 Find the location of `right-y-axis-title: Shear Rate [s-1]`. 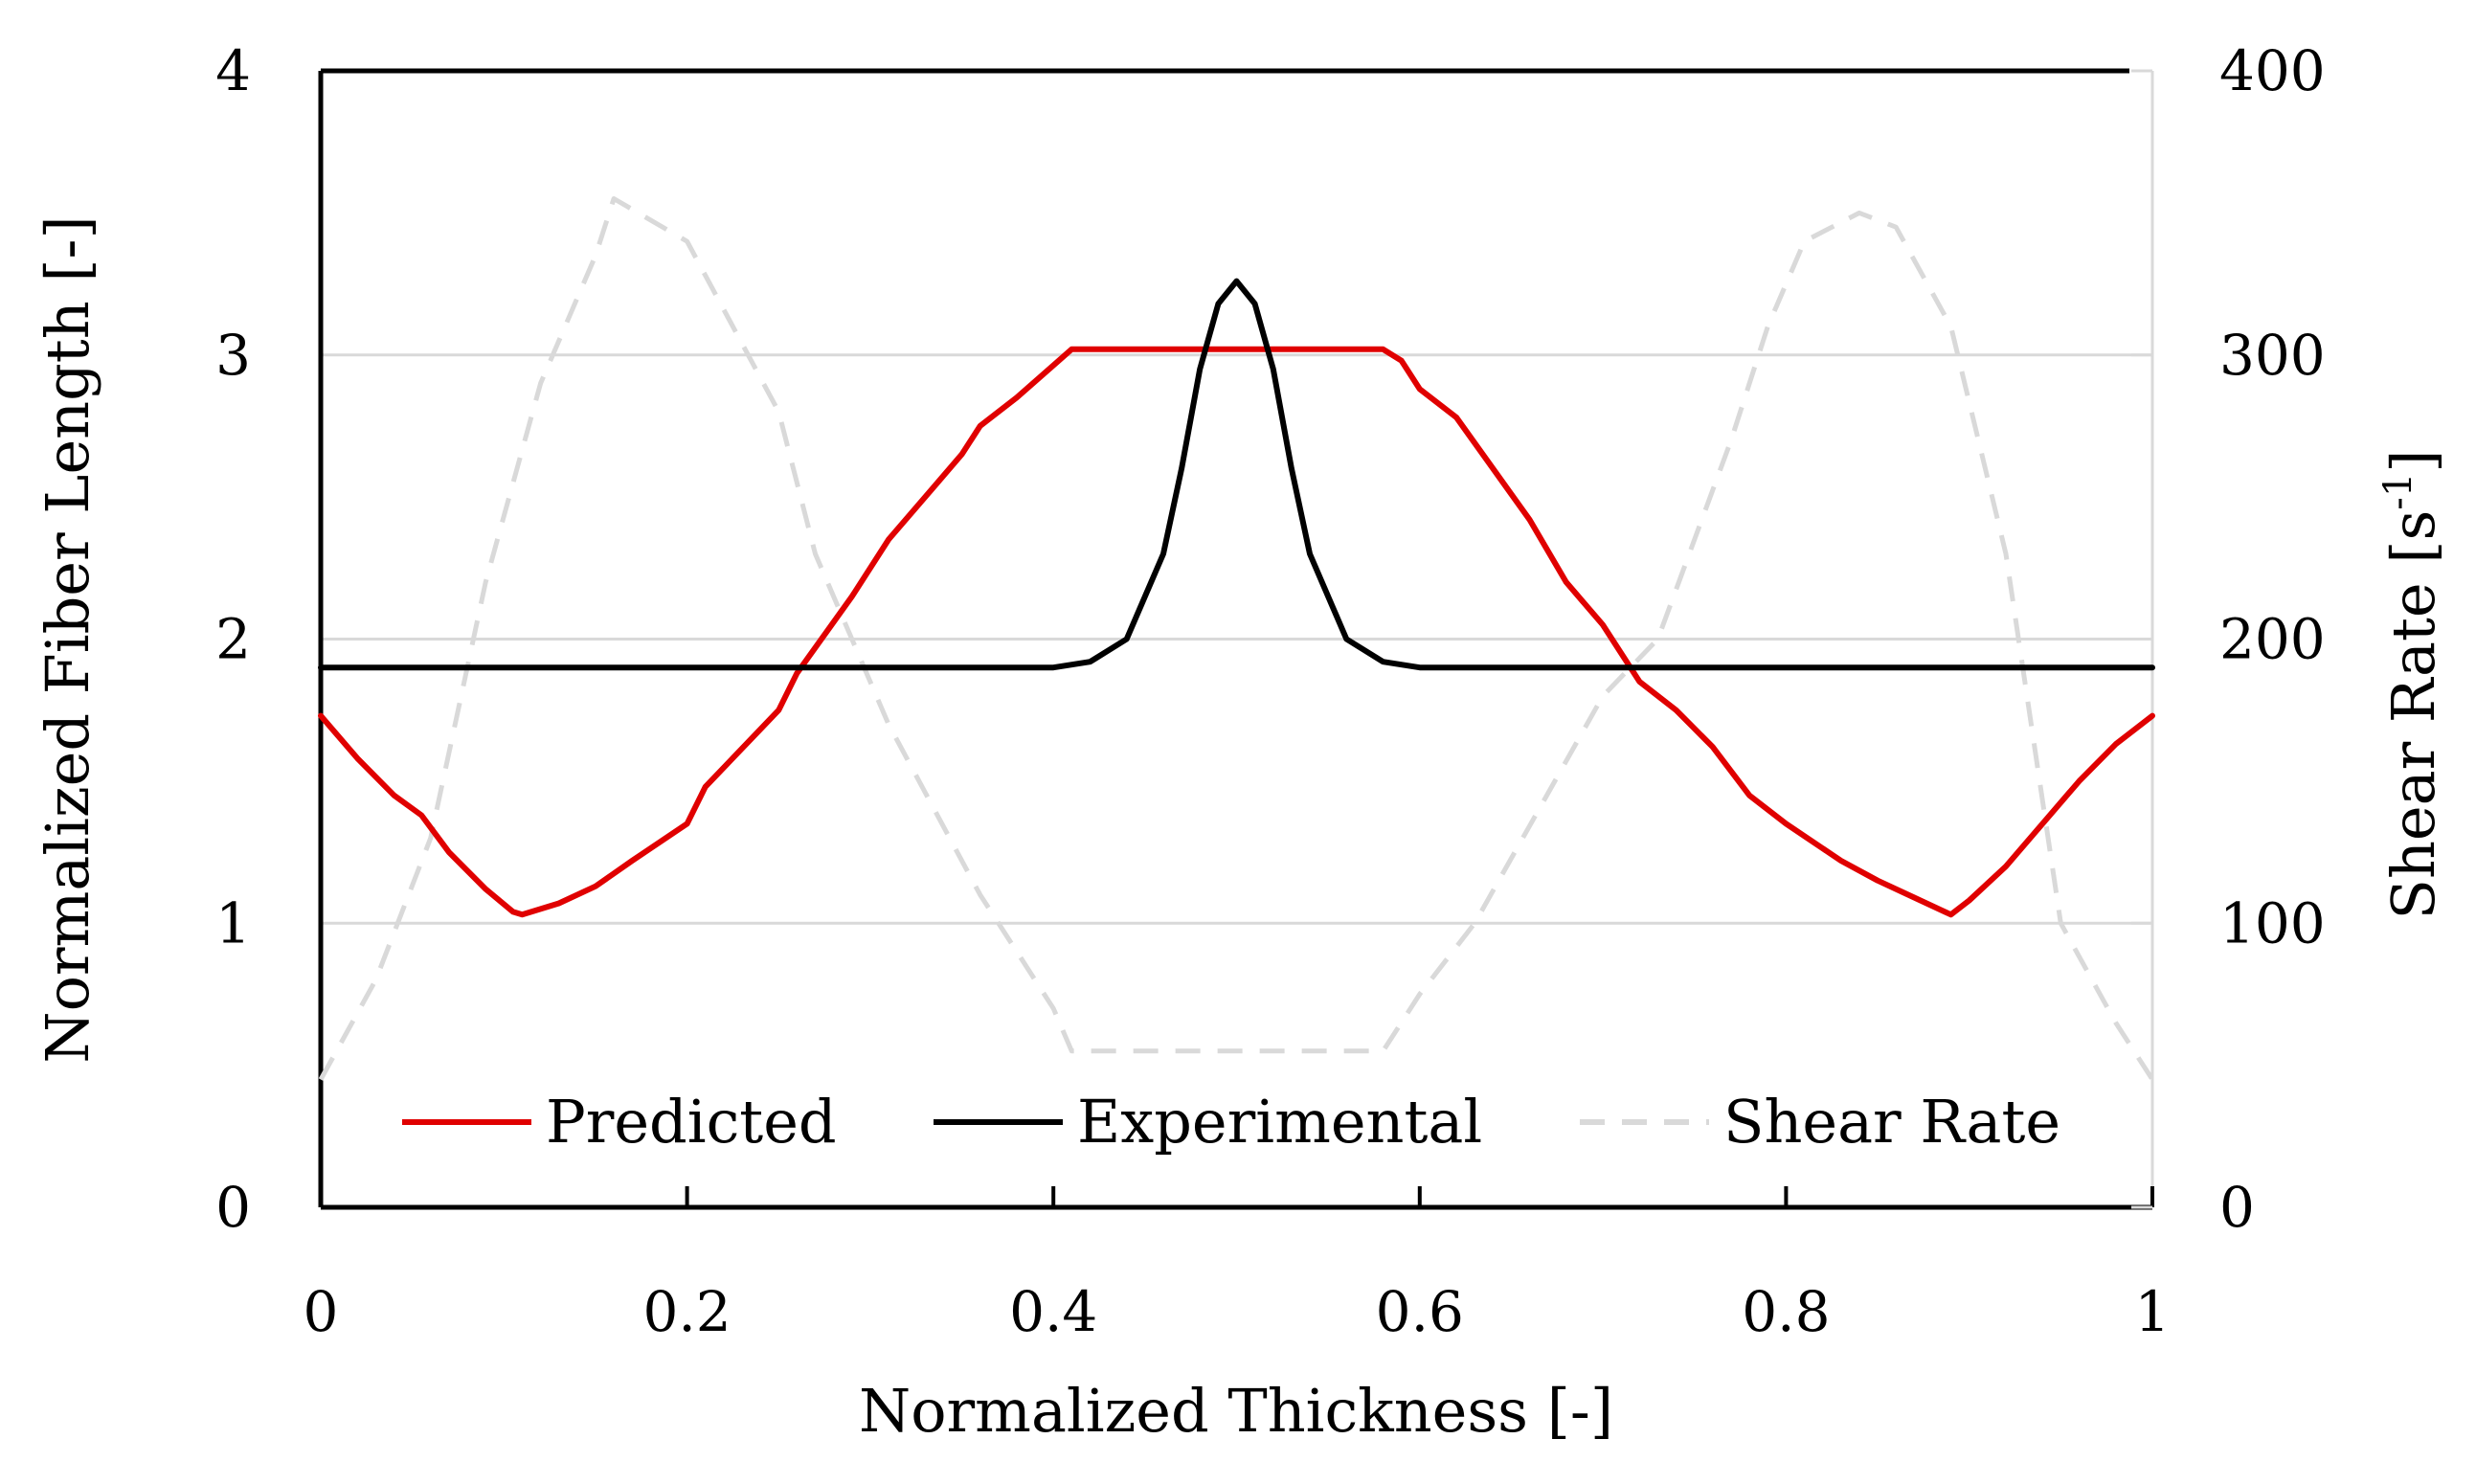

right-y-axis-title: Shear Rate [s-1] is located at coordinates (2412, 685).